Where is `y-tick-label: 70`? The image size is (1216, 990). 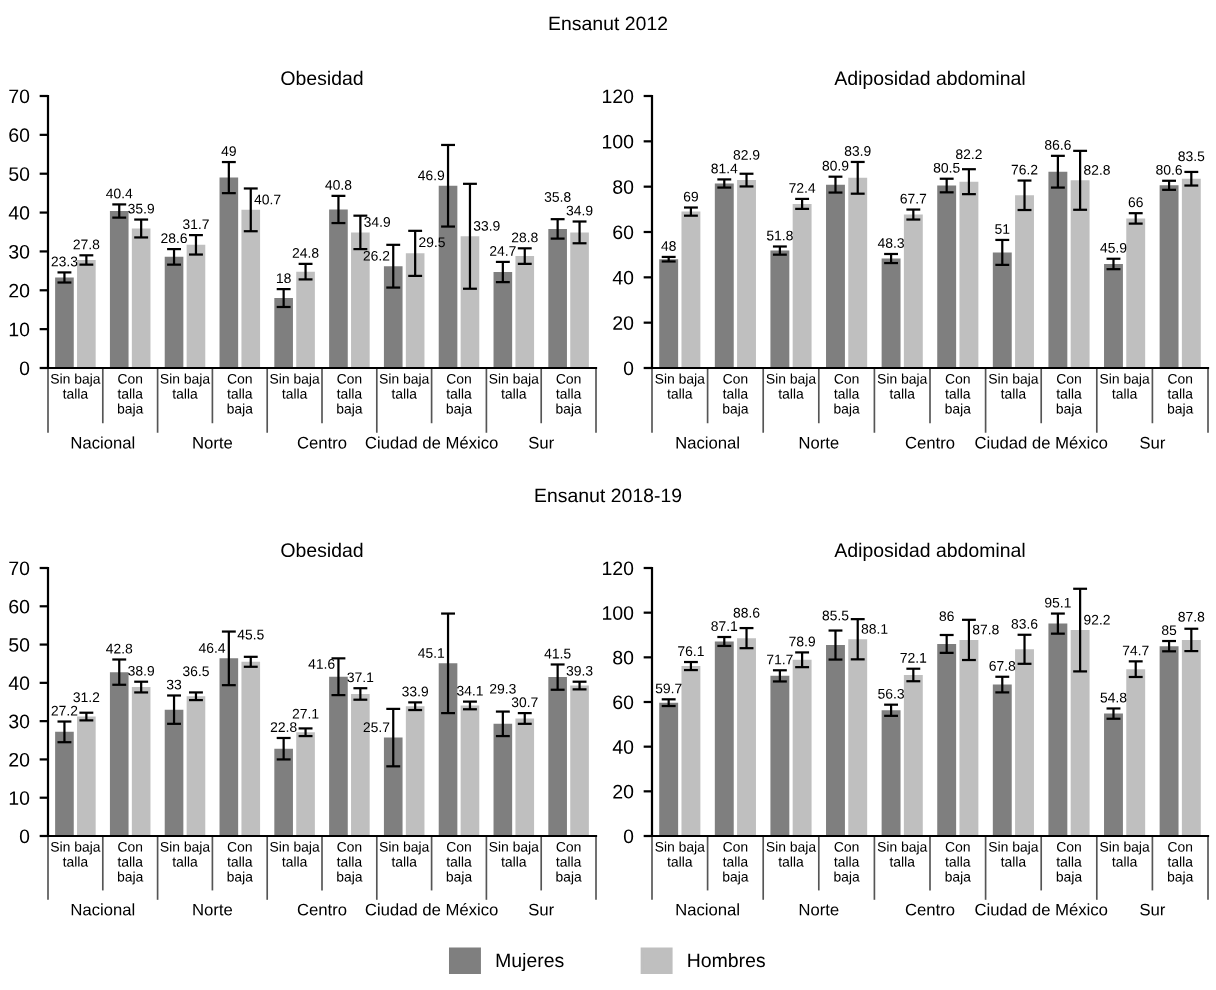
y-tick-label: 70 is located at coordinates (19, 96).